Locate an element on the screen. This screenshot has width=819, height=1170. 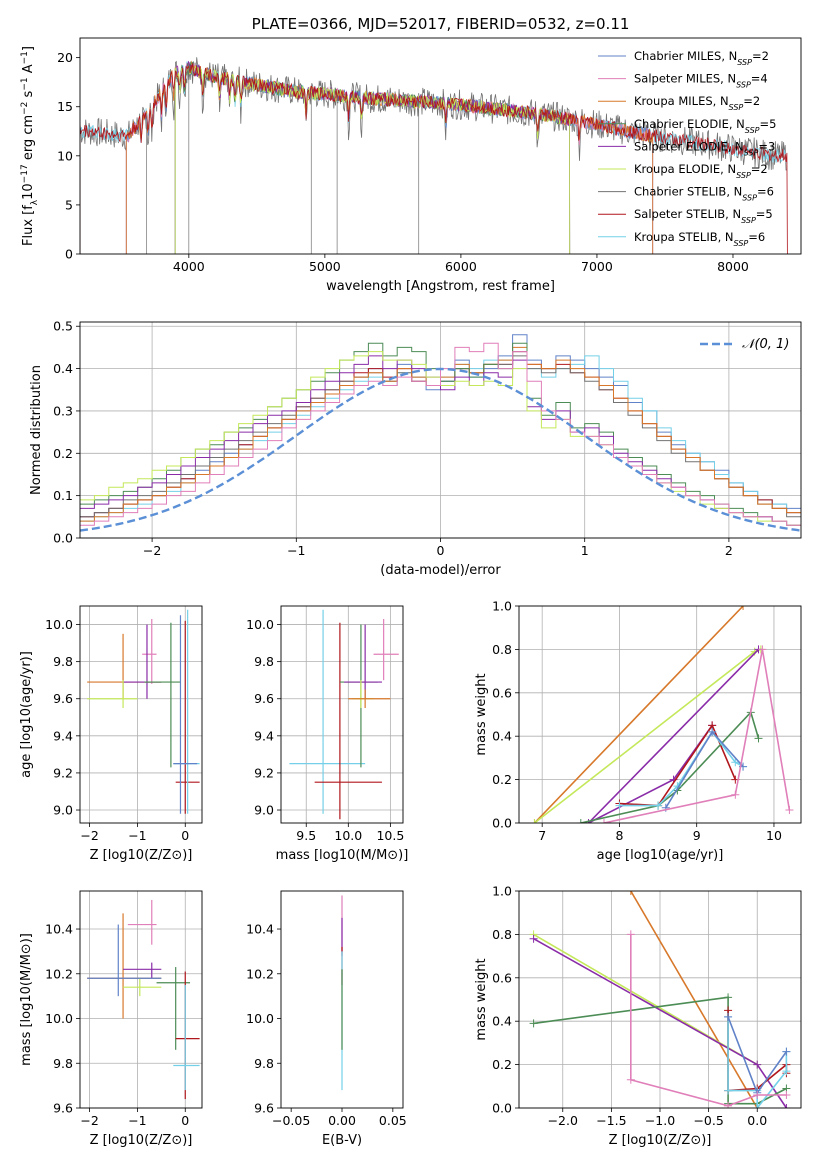
y-tick-label: 10.2 is located at coordinates (260, 973).